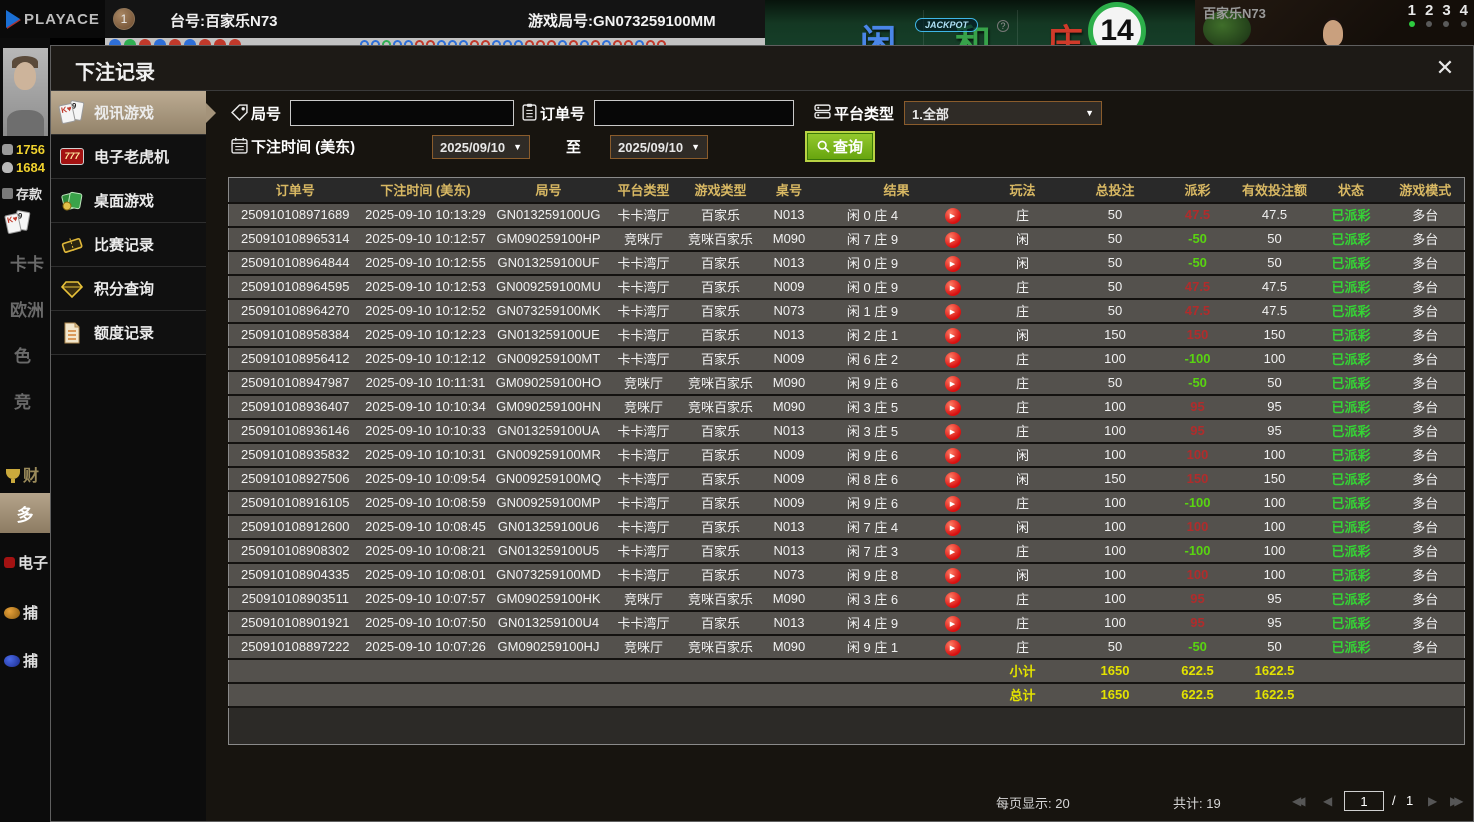 The width and height of the screenshot is (1474, 822). I want to click on jackpot-help-icon: ?, so click(1003, 26).